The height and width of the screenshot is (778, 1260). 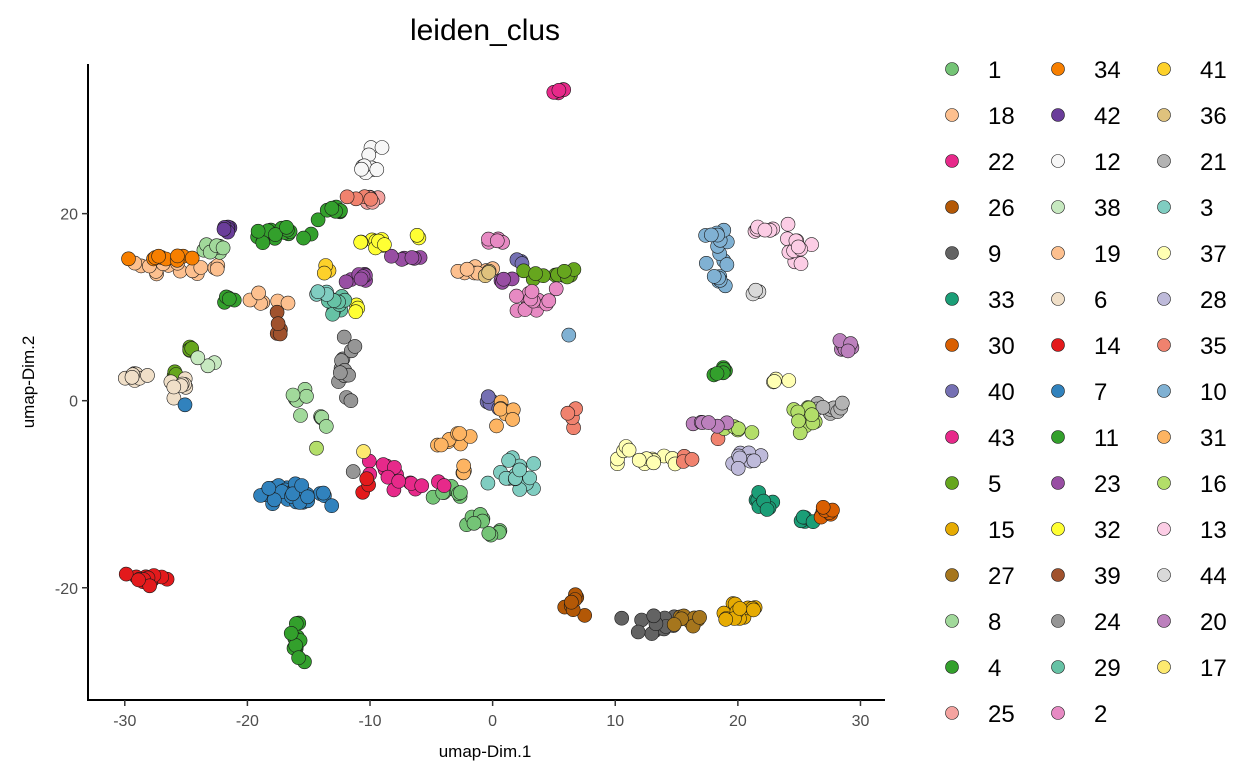 I want to click on legend-label: 23, so click(x=1107, y=484).